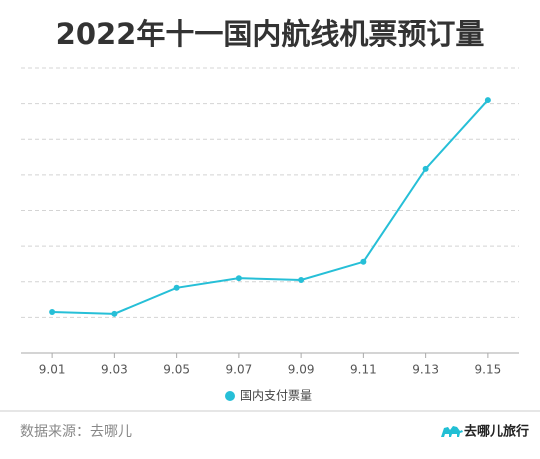 The width and height of the screenshot is (540, 459). I want to click on x-tick-label: 9.03, so click(114, 370).